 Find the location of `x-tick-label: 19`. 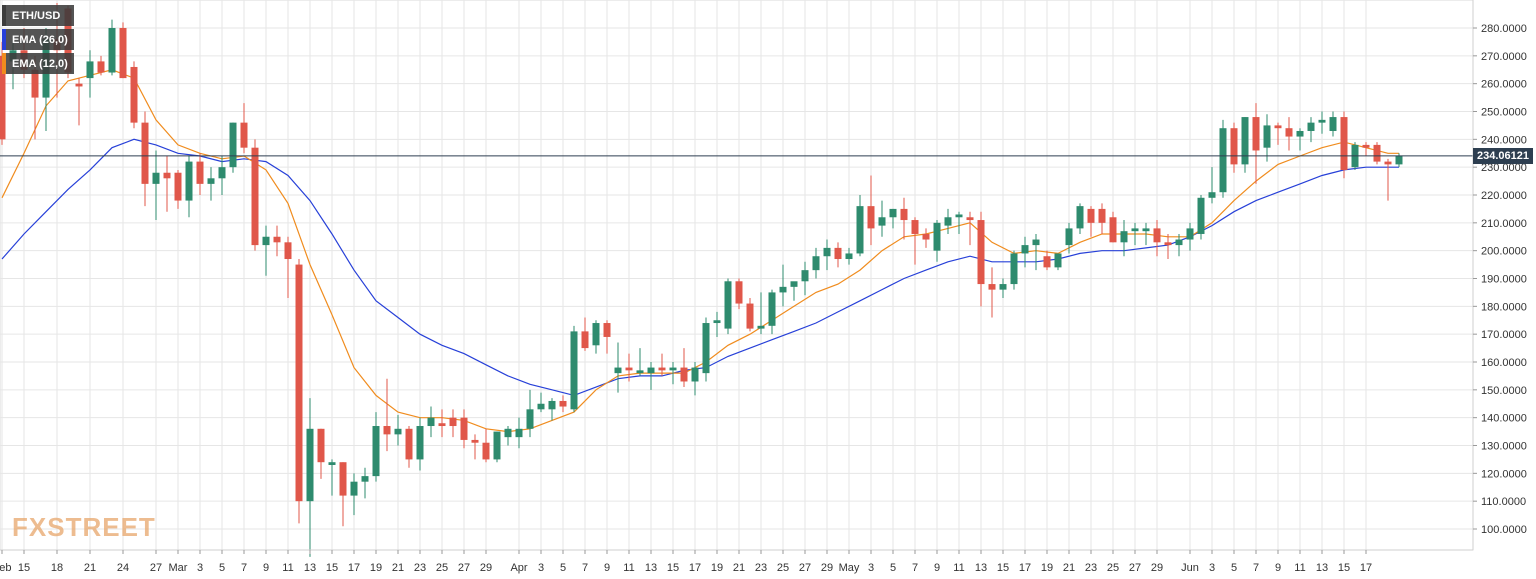

x-tick-label: 19 is located at coordinates (1047, 568).